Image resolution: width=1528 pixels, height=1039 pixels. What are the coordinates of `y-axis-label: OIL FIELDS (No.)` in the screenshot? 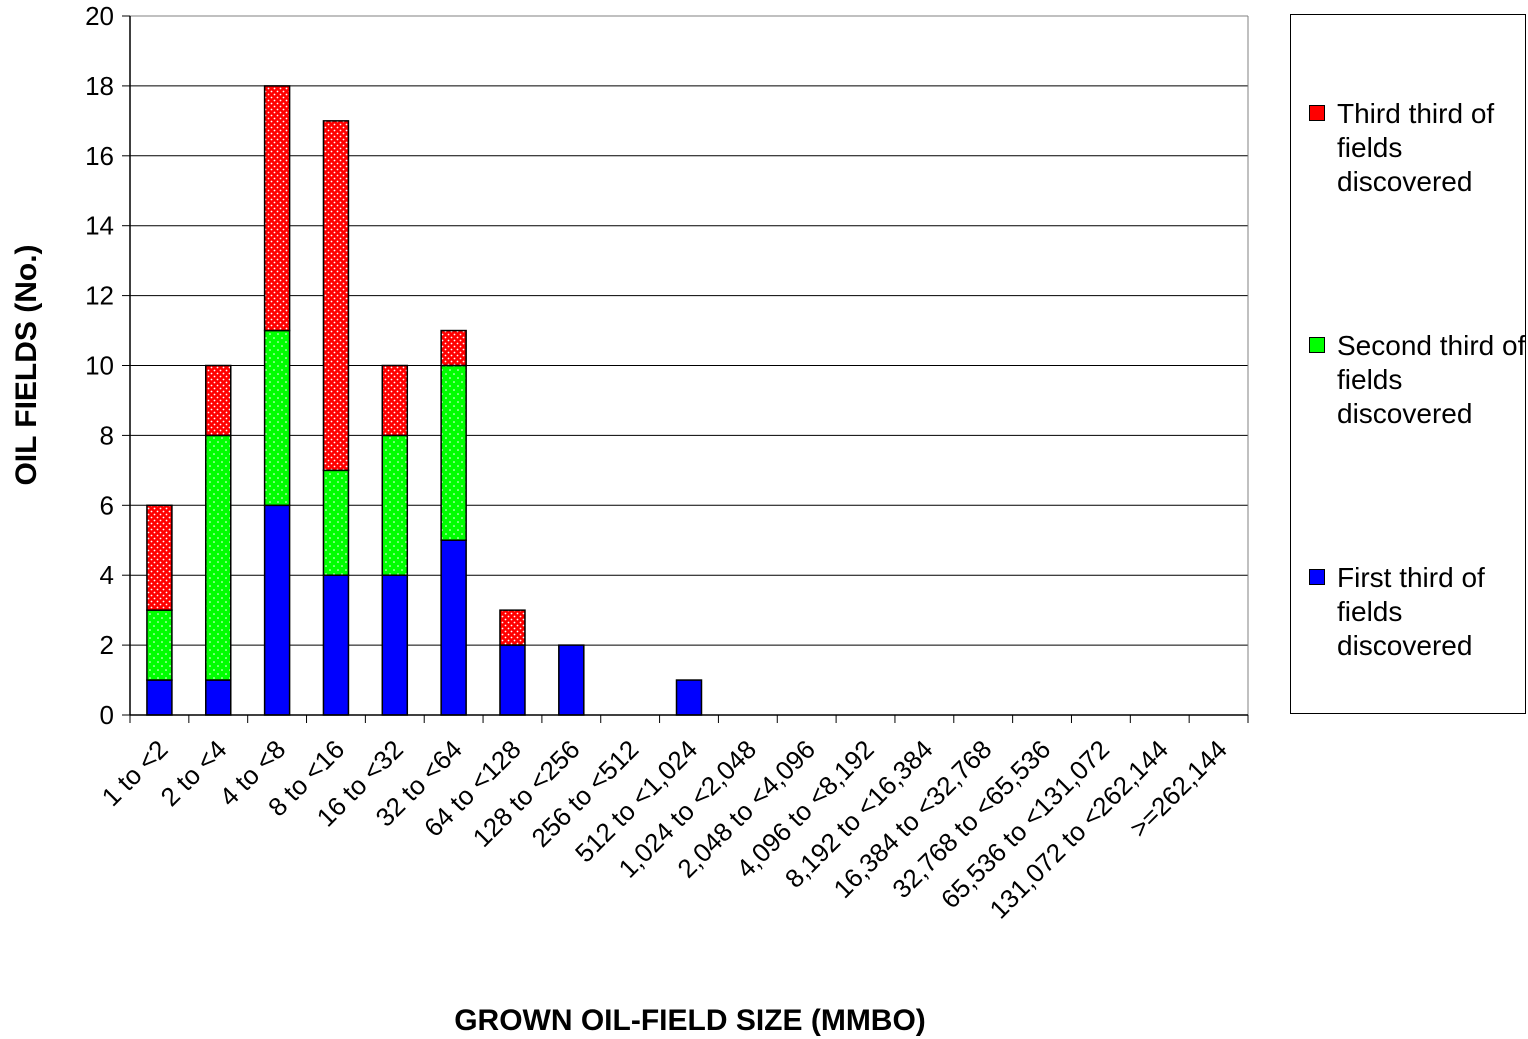 It's located at (26, 364).